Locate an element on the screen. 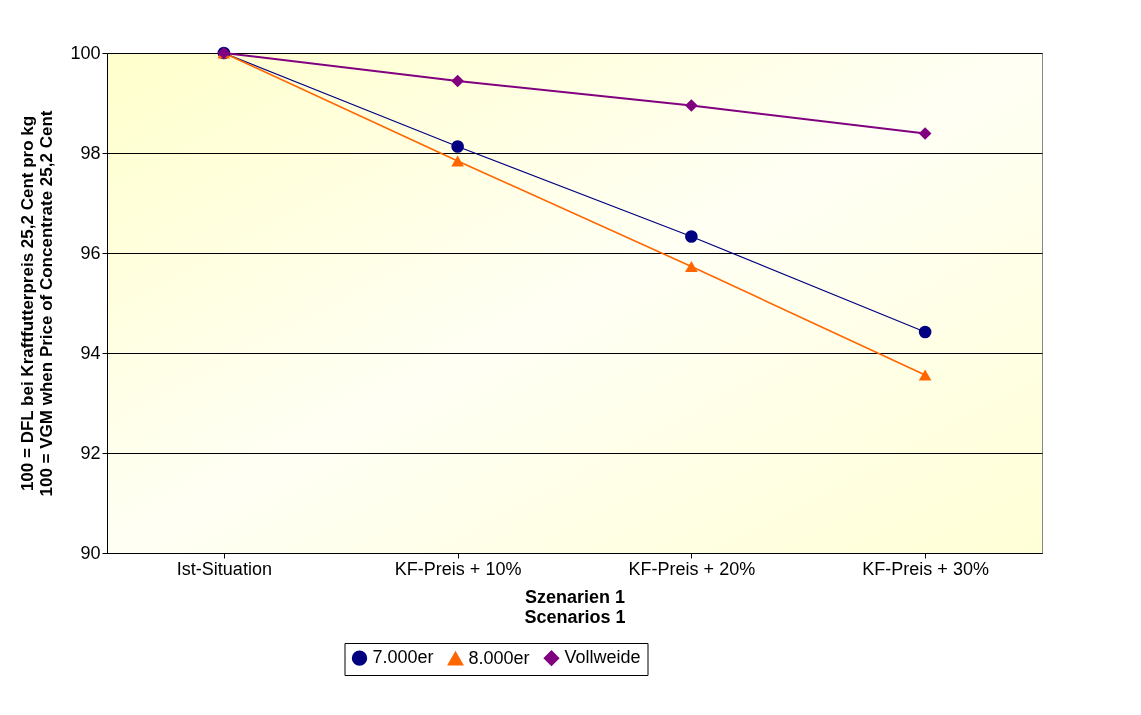  legend-label: Vollweide is located at coordinates (602, 657).